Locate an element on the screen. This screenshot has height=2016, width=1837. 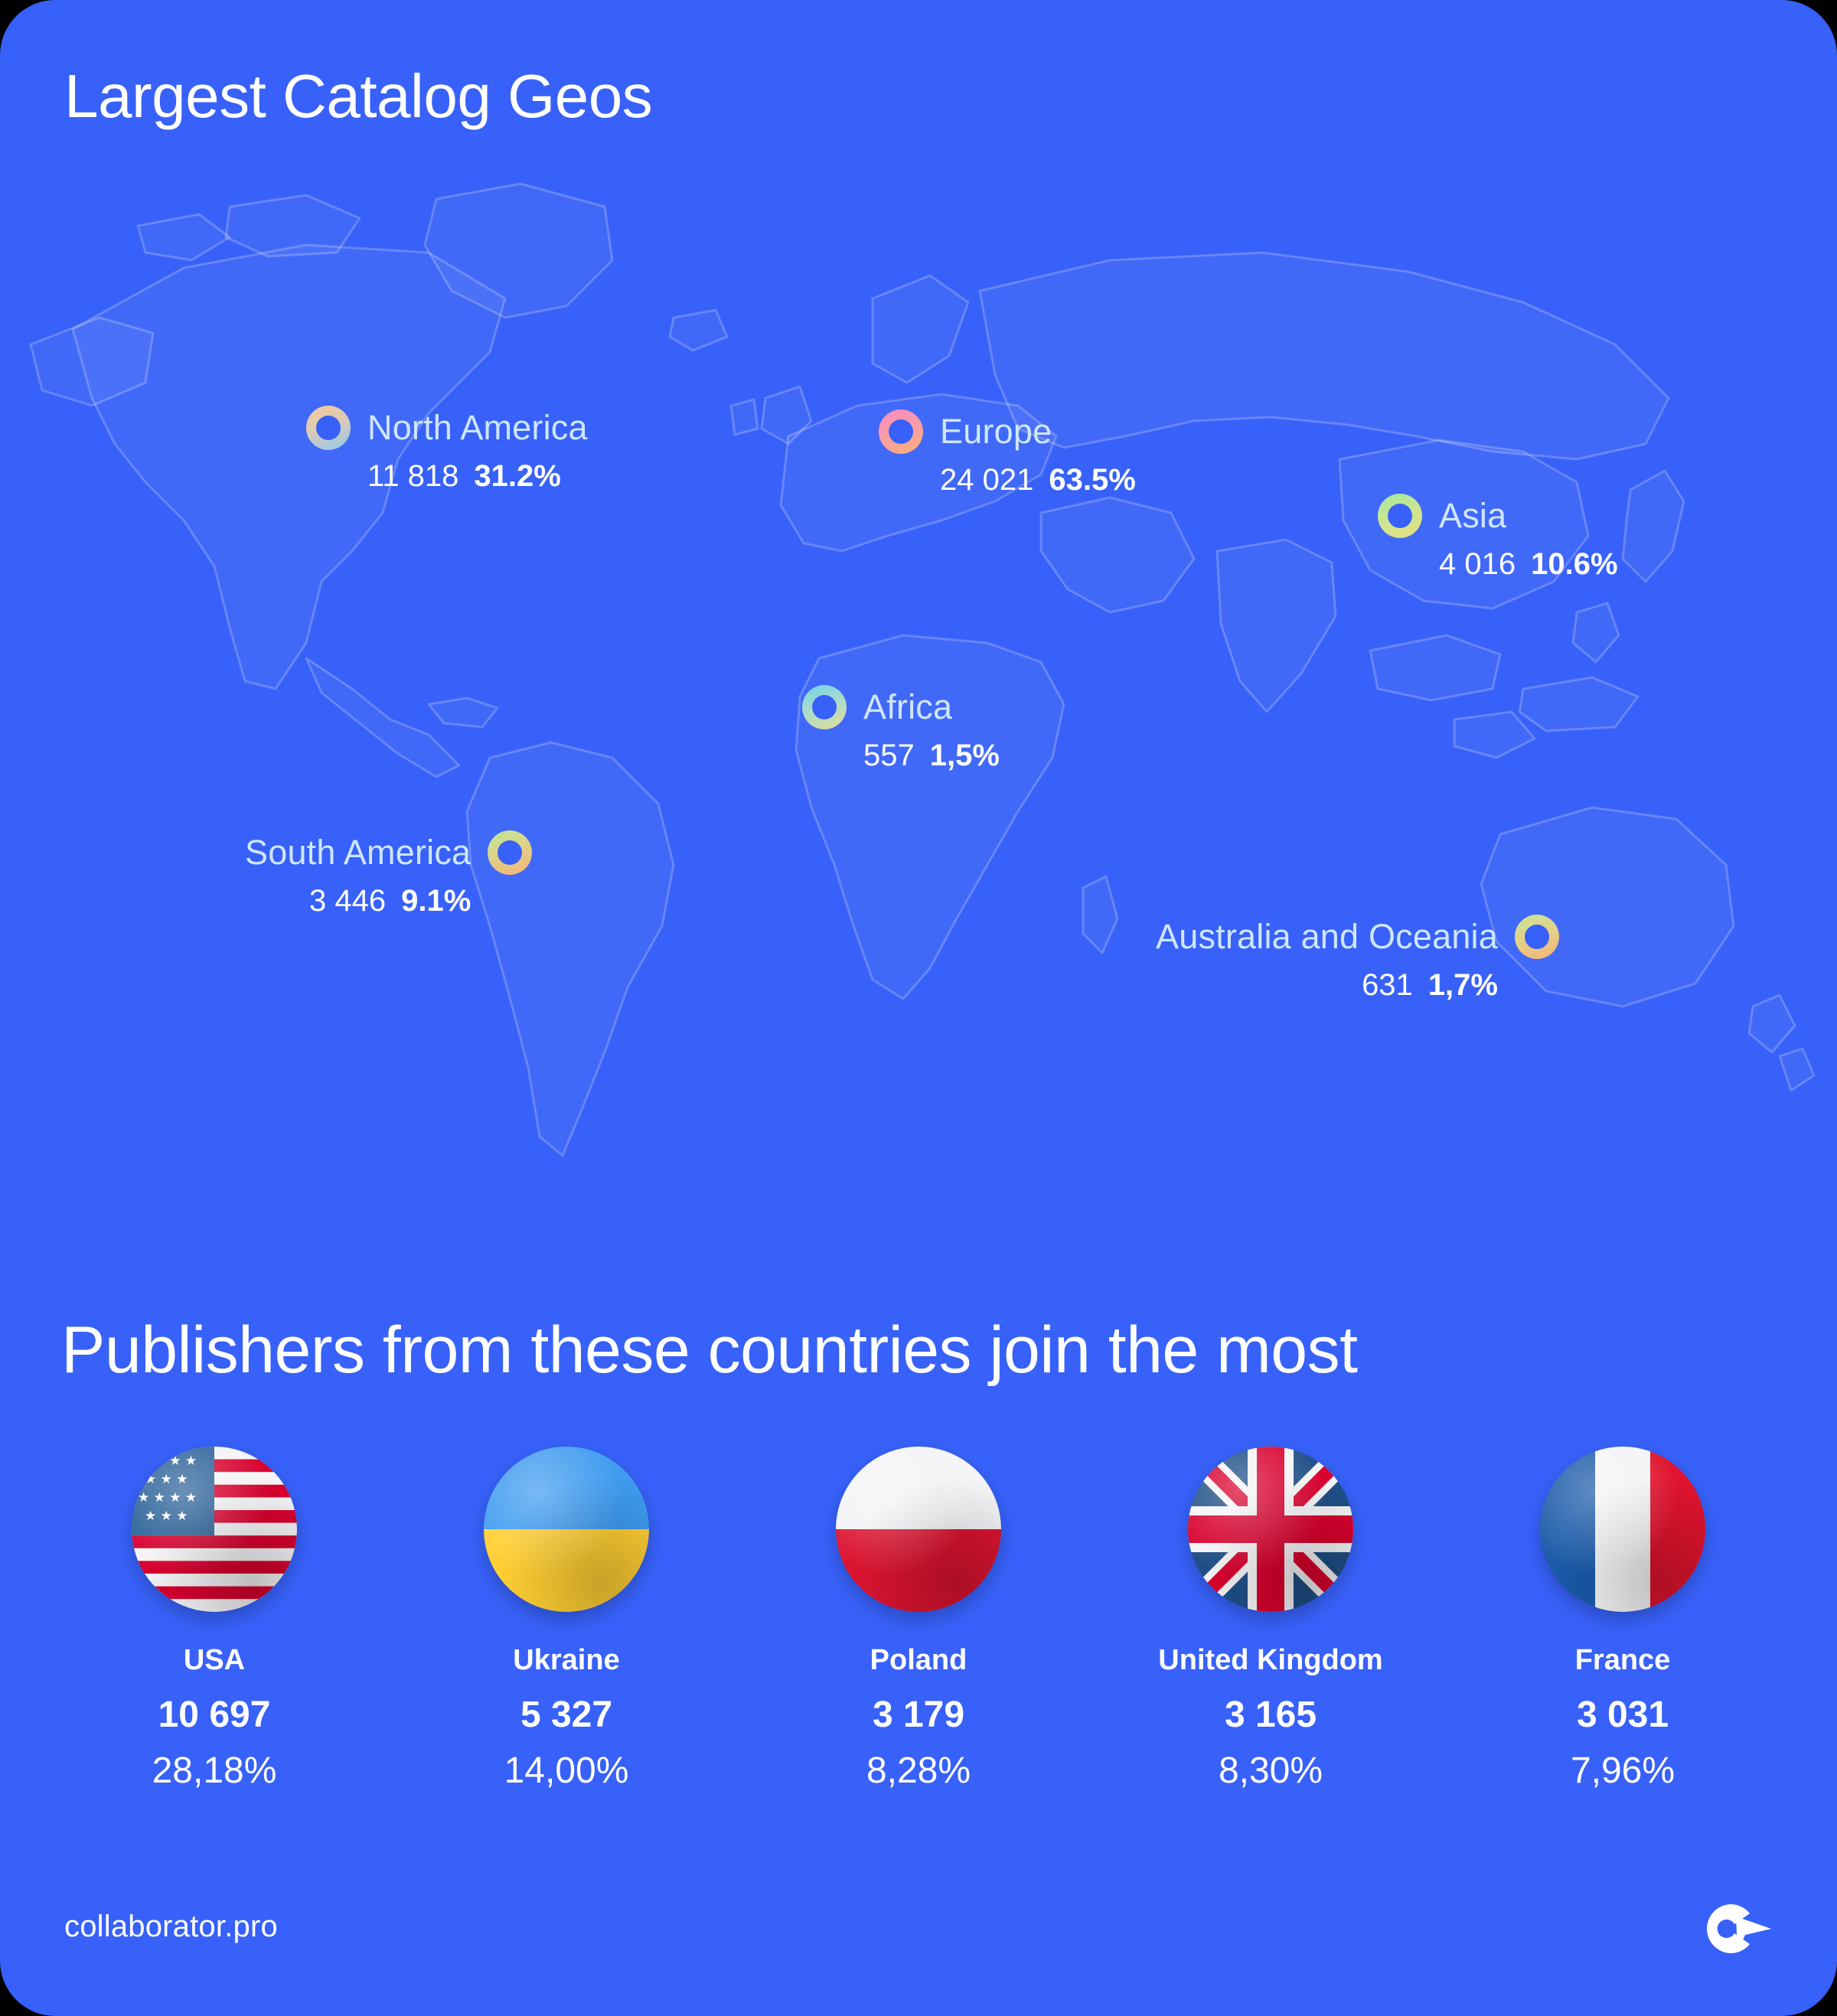
map-region-asia: Asia 4 016 10.6% is located at coordinates (1498, 538).